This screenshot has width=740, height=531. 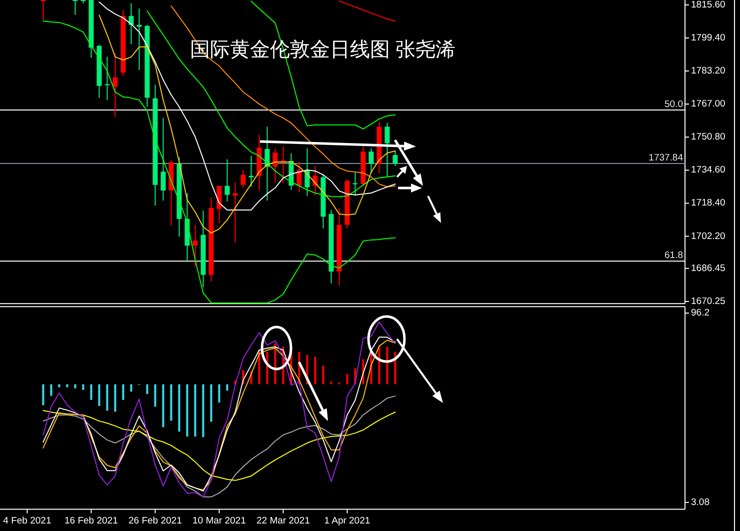 I want to click on x-tick-label: 16 Feb 2021, so click(x=91, y=520).